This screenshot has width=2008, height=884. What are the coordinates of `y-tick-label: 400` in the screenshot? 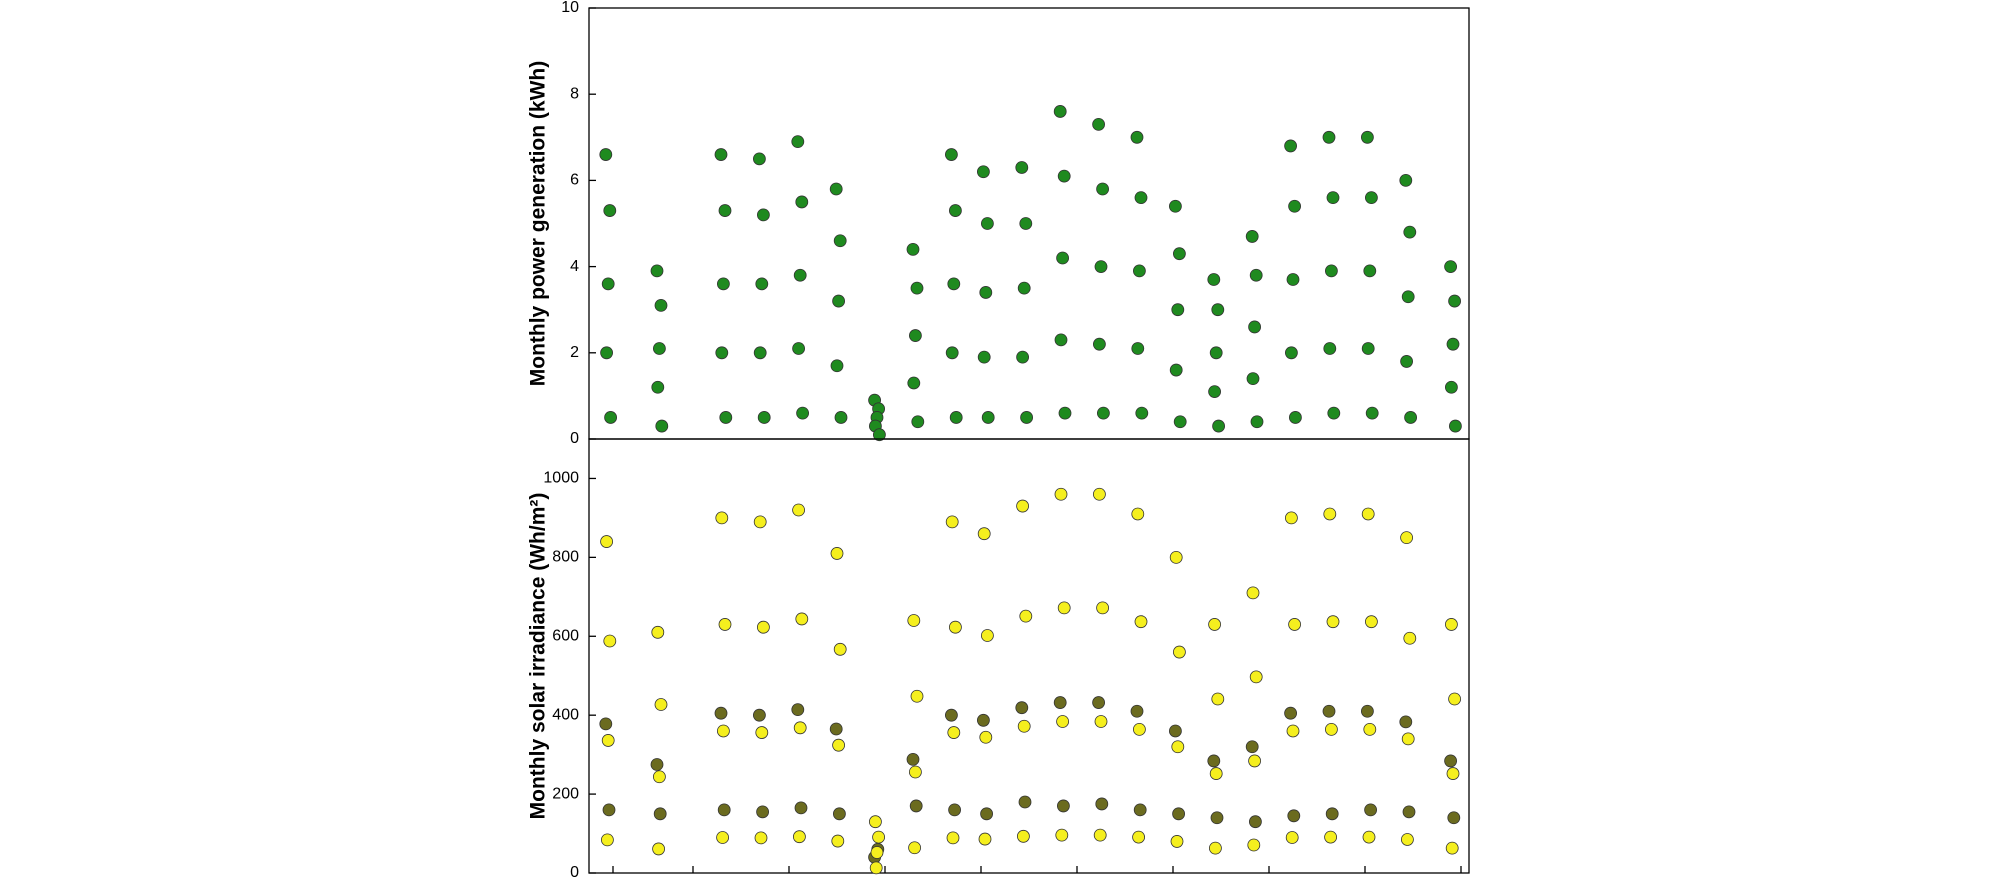 It's located at (565, 714).